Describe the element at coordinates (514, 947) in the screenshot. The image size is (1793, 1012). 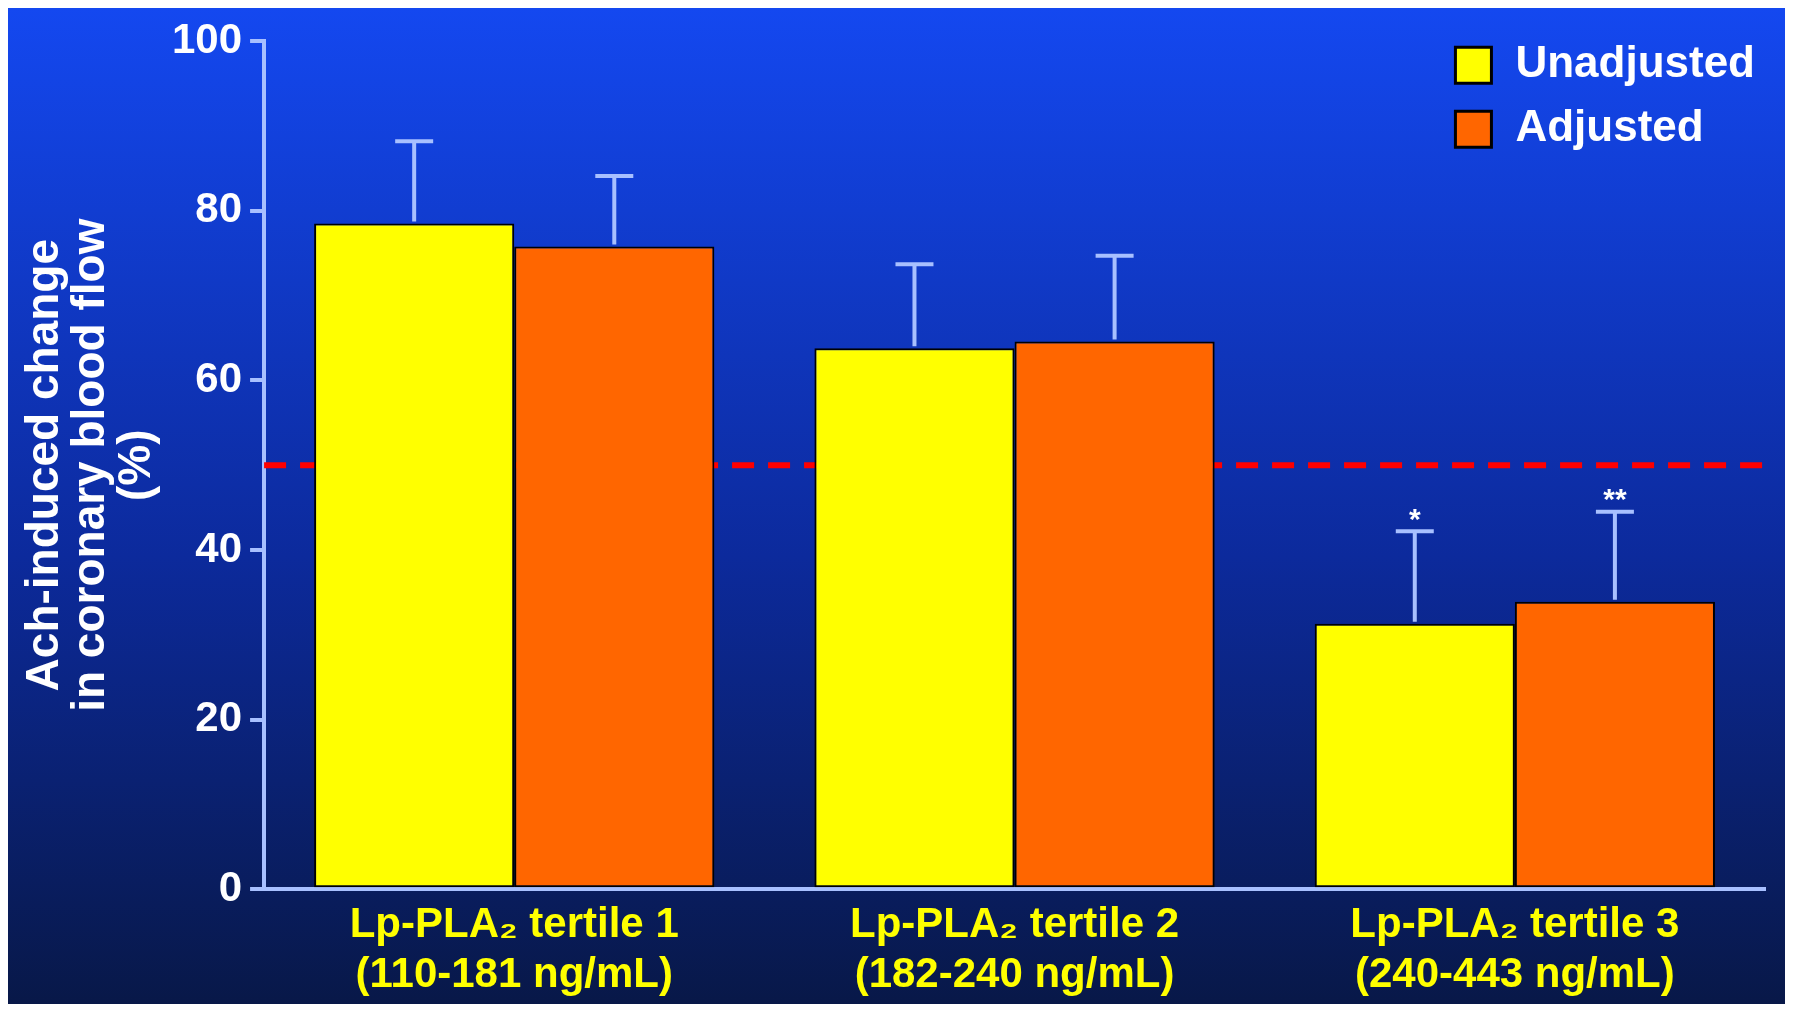
I see `x-tick-label: Lp-PLA₂ tertile 1 (110-181 ng/mL)` at that location.